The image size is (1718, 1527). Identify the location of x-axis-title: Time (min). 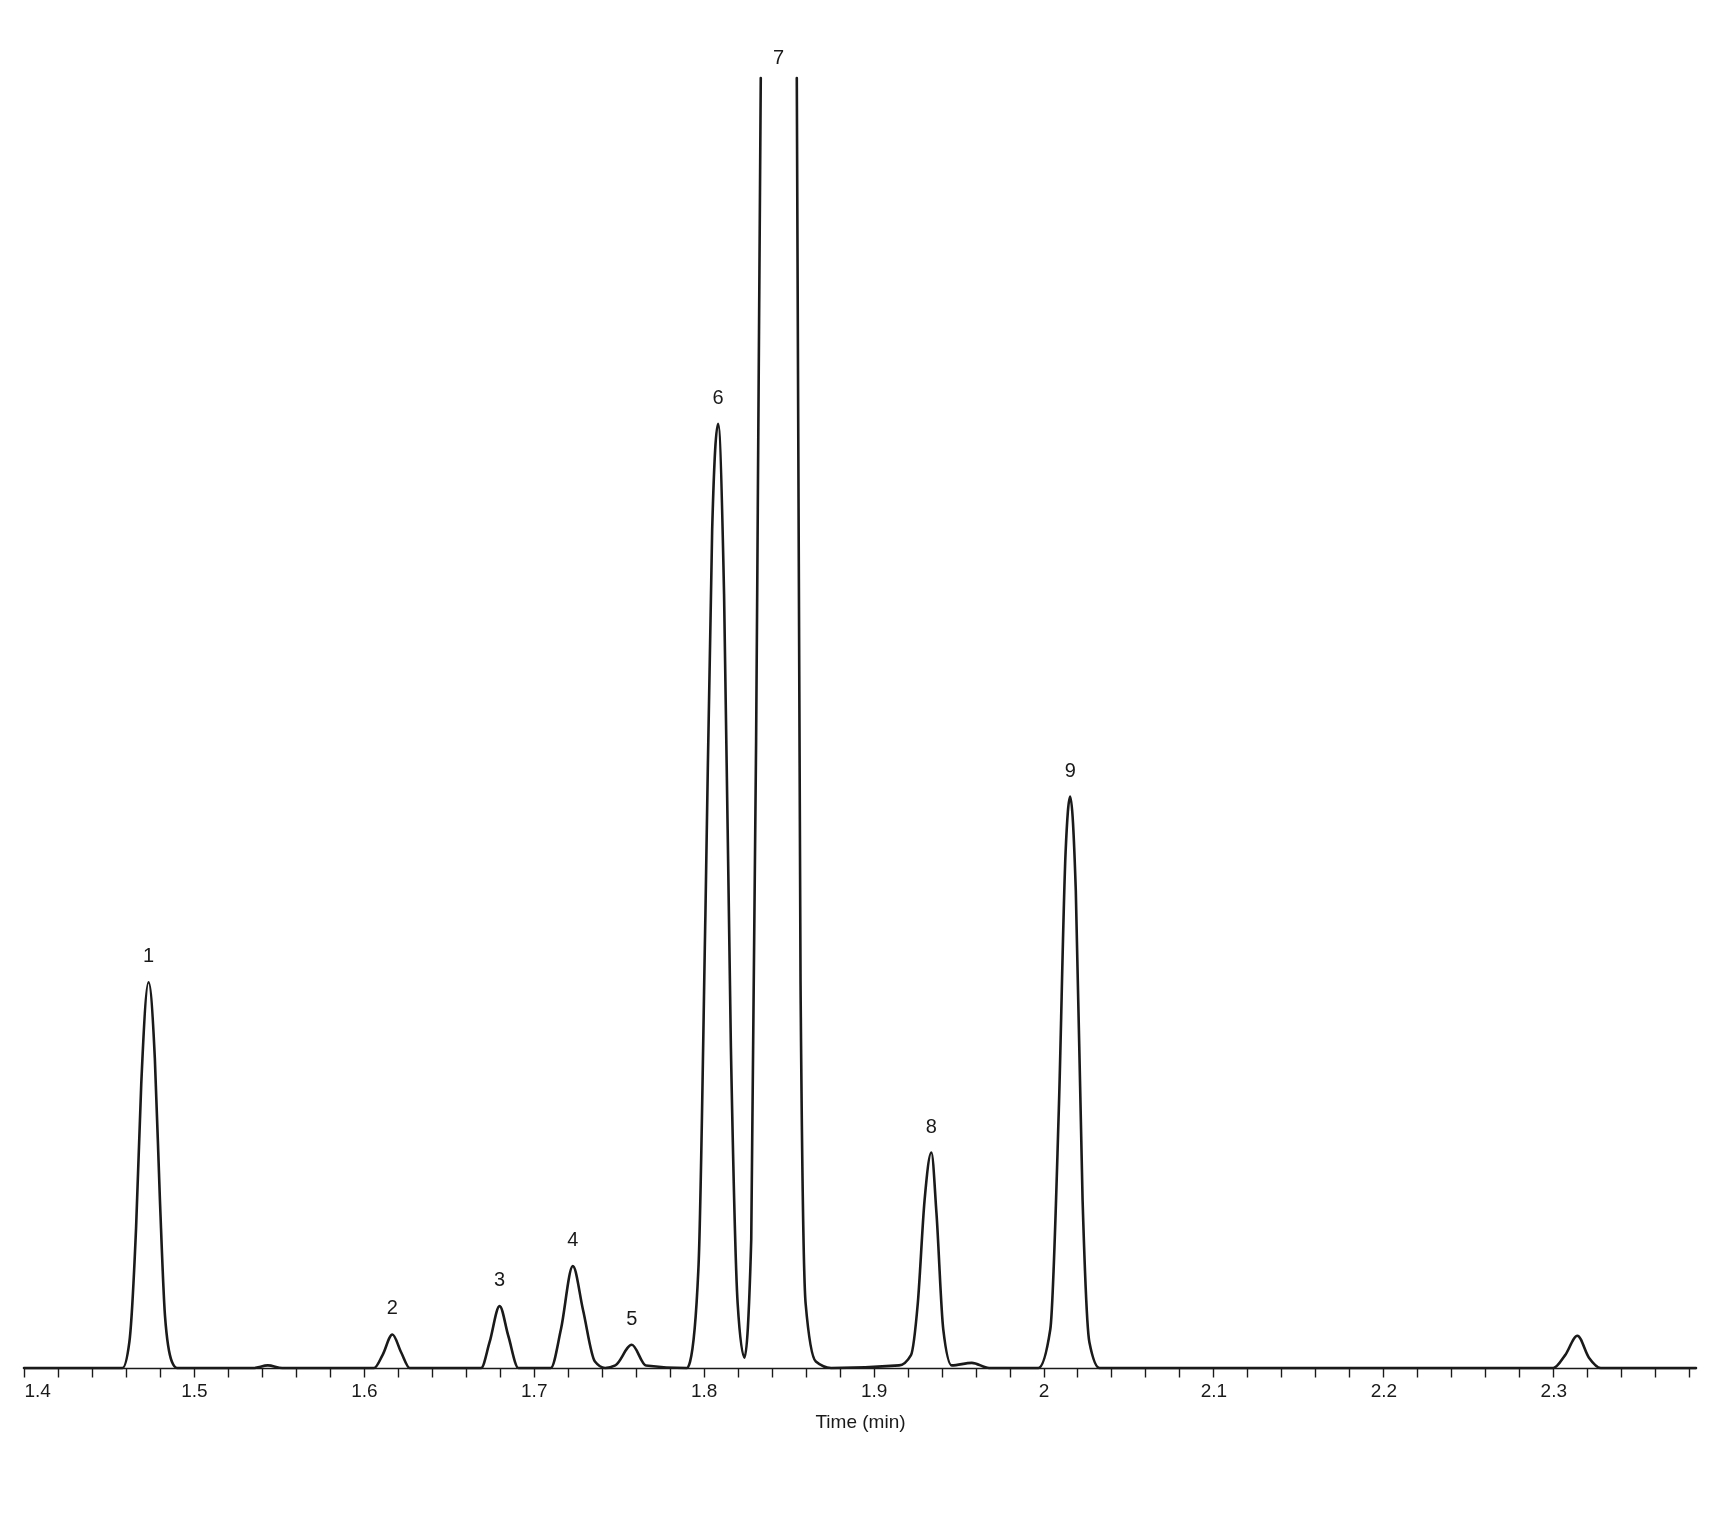
(860, 1421).